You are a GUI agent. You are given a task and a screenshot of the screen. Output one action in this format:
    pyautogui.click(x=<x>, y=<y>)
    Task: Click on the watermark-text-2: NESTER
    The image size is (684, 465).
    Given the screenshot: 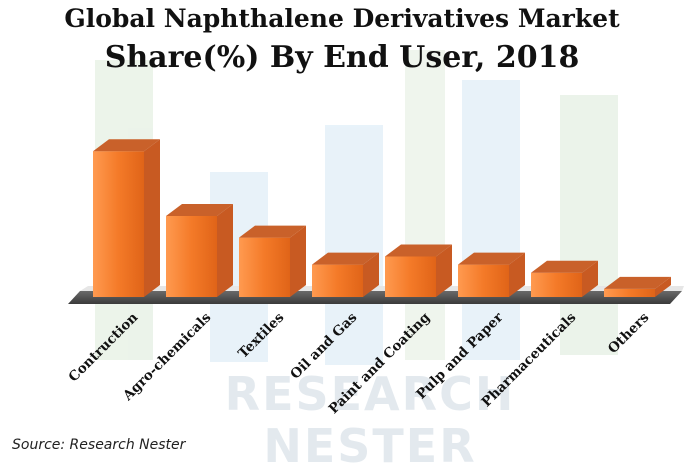 What is the action you would take?
    pyautogui.click(x=369, y=442)
    